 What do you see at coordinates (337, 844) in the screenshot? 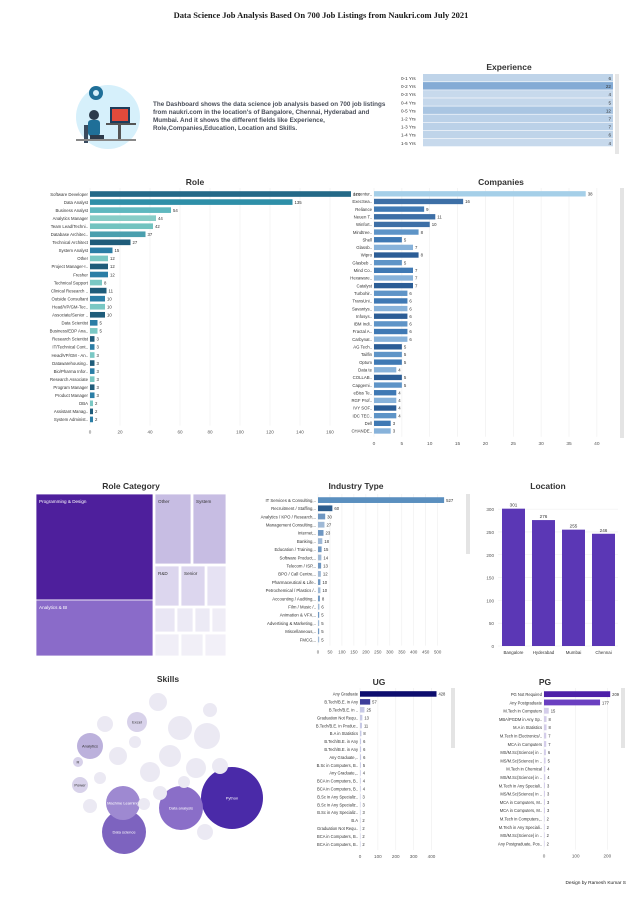
I see `category-label: BCA in Computers, B..` at bounding box center [337, 844].